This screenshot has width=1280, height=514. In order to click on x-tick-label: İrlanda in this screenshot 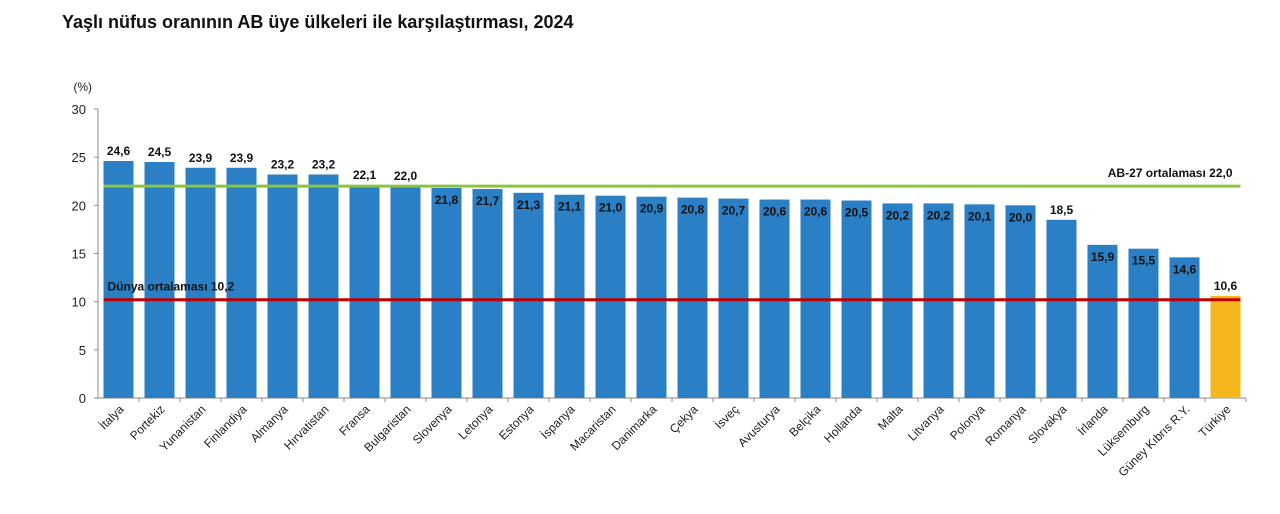, I will do `click(1093, 420)`.